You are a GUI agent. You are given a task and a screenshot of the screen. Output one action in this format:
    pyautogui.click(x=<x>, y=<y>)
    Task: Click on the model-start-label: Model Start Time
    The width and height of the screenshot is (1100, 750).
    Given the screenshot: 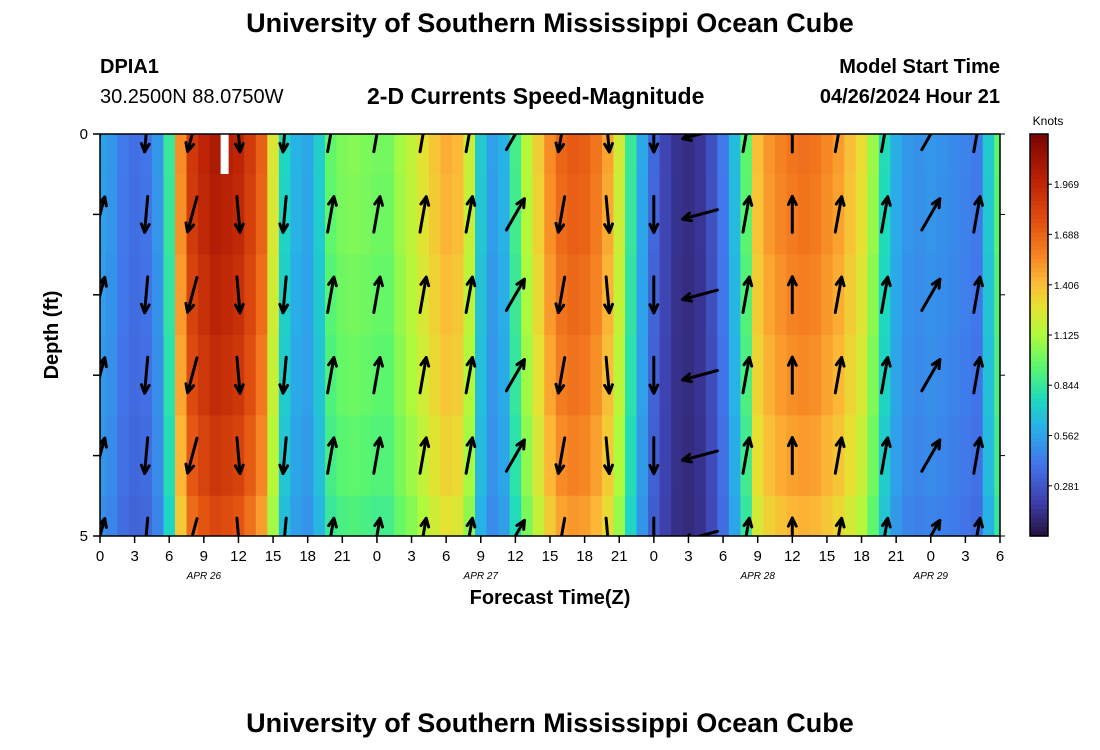 What is the action you would take?
    pyautogui.click(x=919, y=67)
    